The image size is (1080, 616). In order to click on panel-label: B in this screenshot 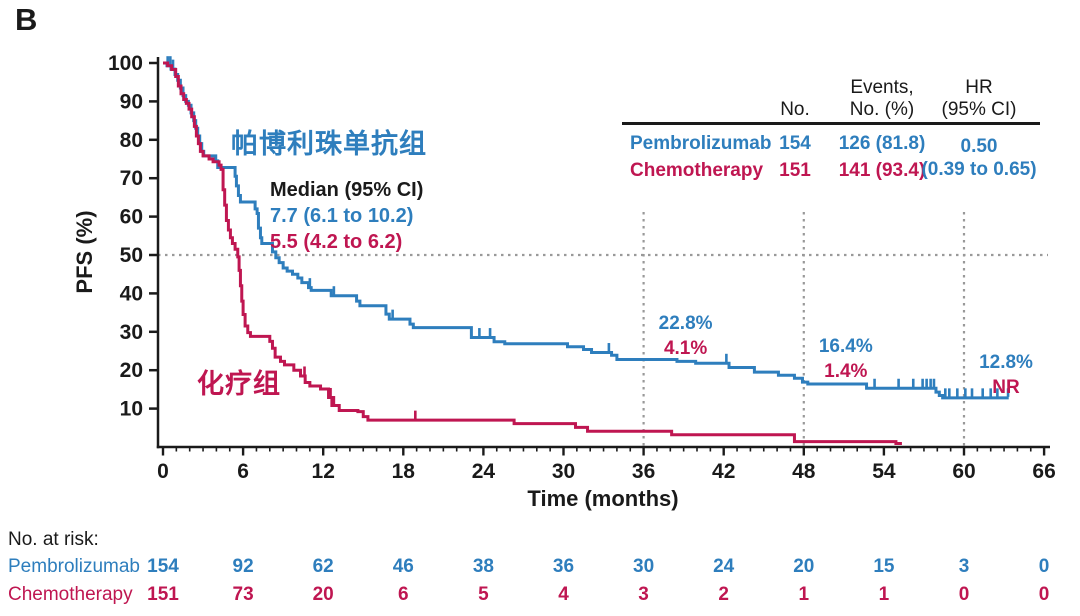, I will do `click(26, 19)`.